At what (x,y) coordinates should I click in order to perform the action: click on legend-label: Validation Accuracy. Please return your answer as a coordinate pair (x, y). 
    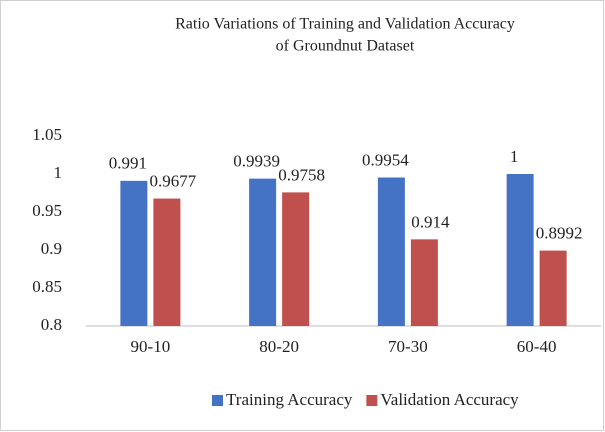
    Looking at the image, I should click on (449, 399).